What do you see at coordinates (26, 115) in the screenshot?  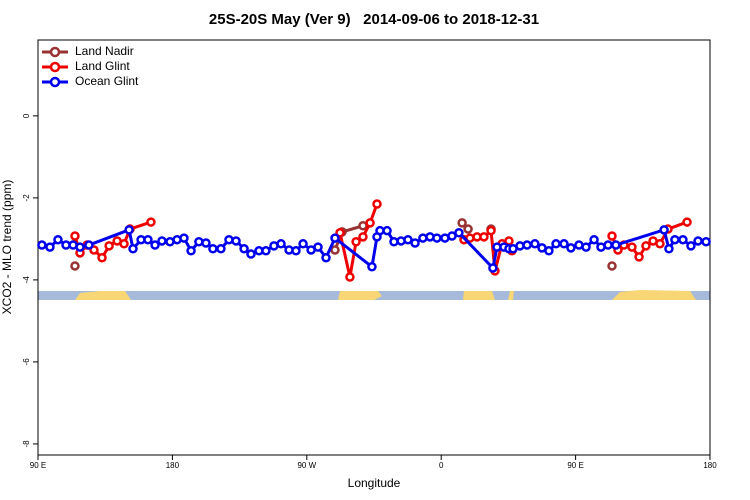 I see `y-tick-label: 0` at bounding box center [26, 115].